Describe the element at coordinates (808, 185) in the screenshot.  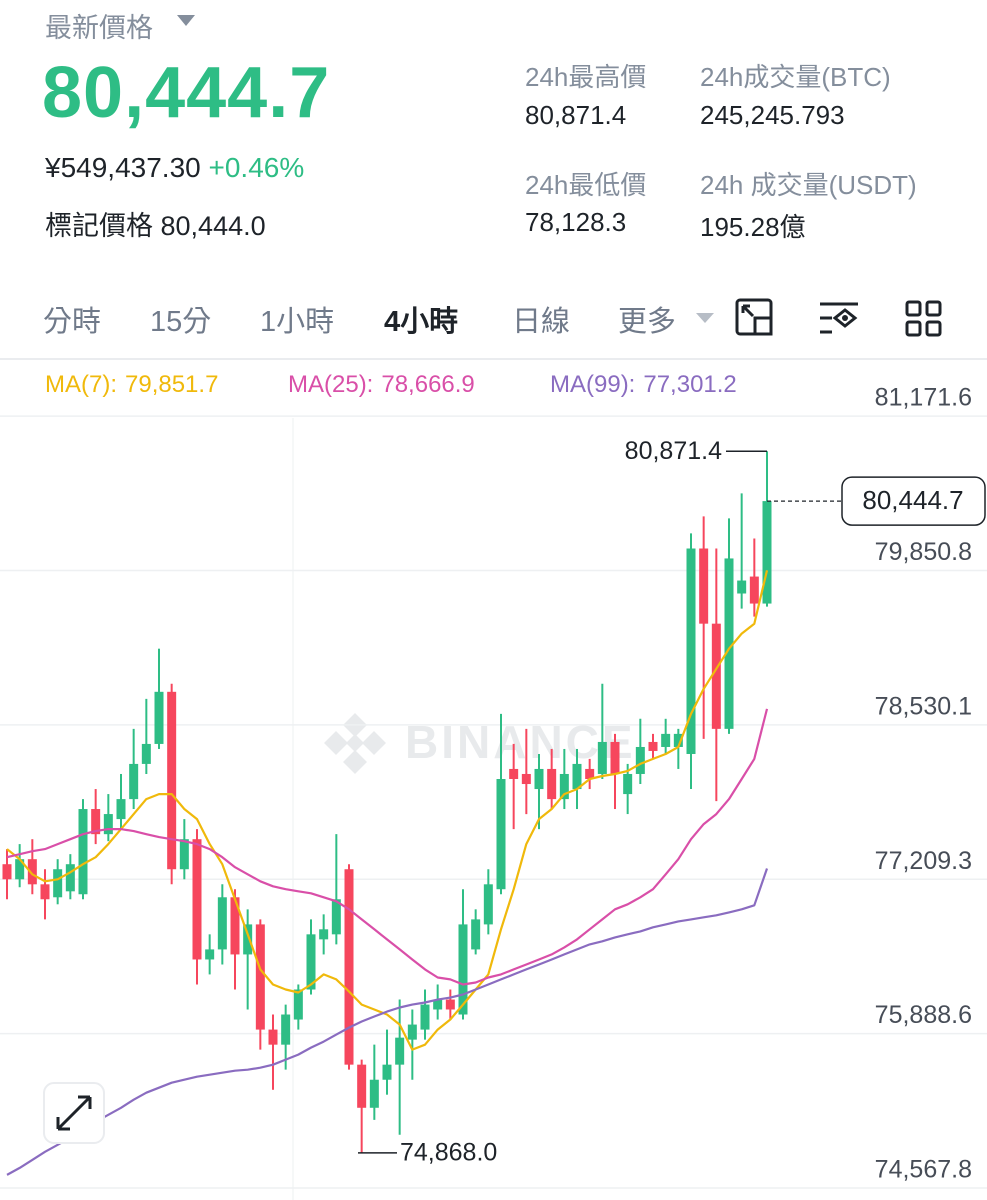
I see `stat-label: 24h 成交量(USDT)` at that location.